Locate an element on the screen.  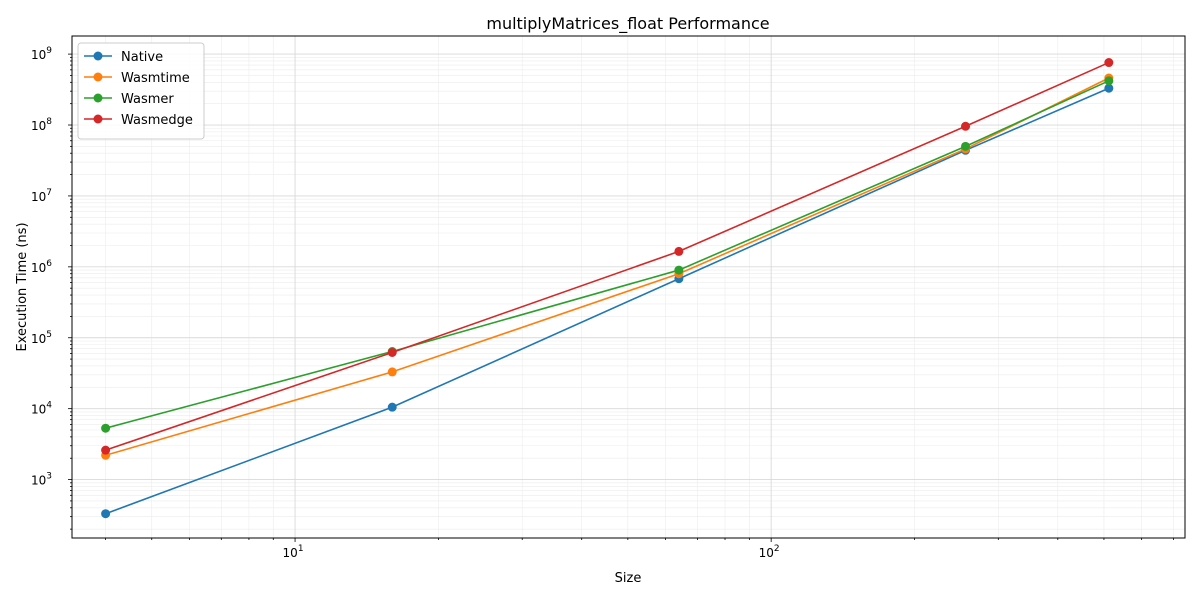
legend-box is located at coordinates (141, 91).